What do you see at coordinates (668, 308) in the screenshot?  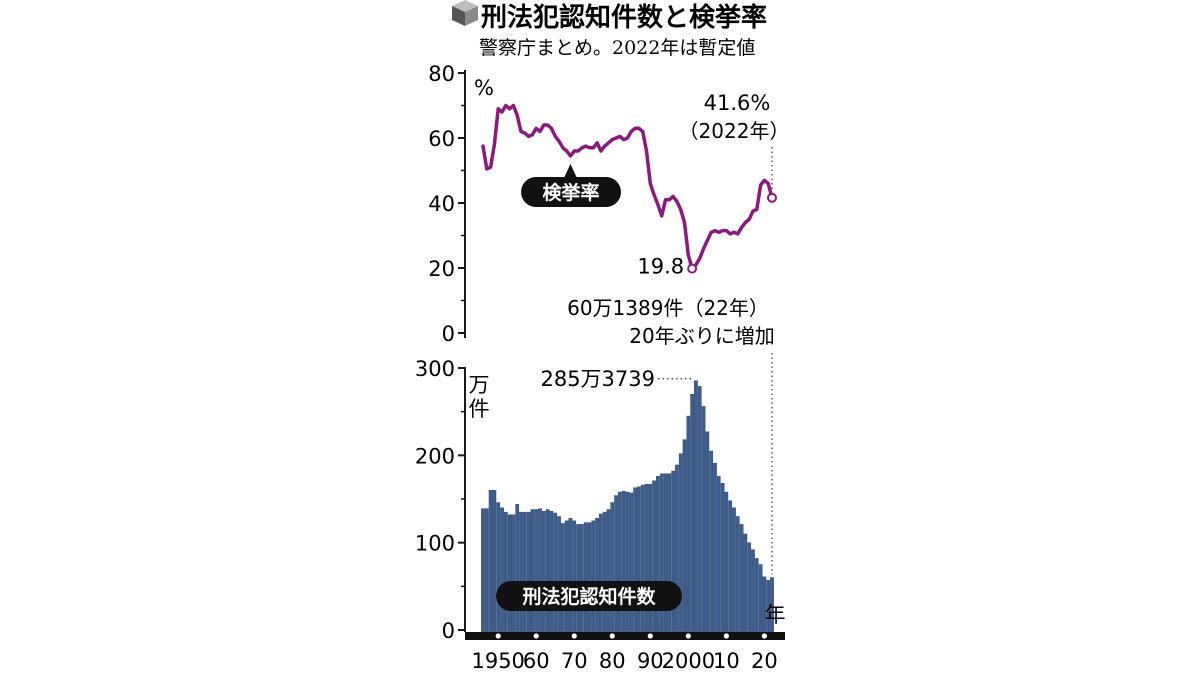 I see `last-count-label: 60万1389件（22年）` at bounding box center [668, 308].